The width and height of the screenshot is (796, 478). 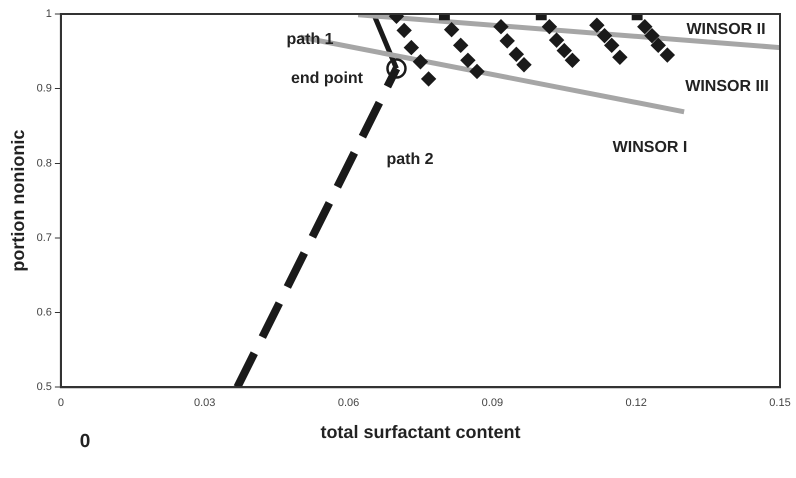 I want to click on y-tick-label: 0.6, so click(x=44, y=312).